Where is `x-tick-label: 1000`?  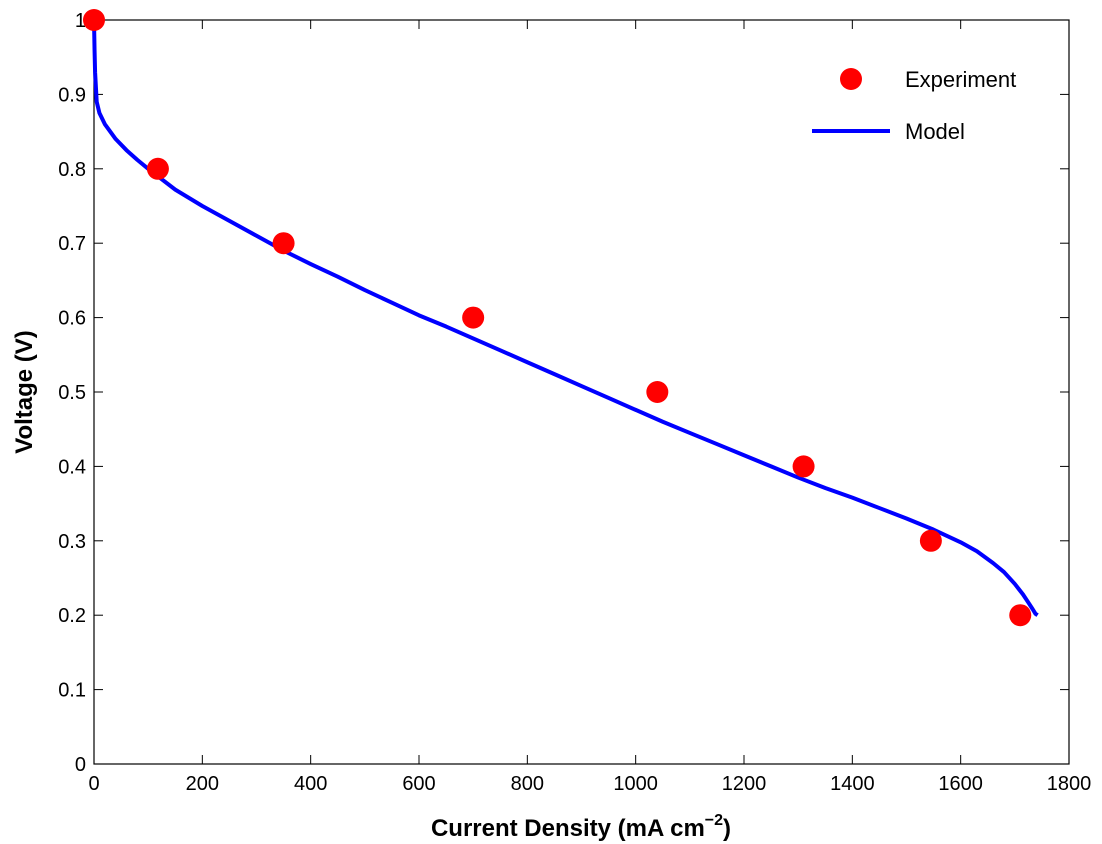 x-tick-label: 1000 is located at coordinates (635, 784).